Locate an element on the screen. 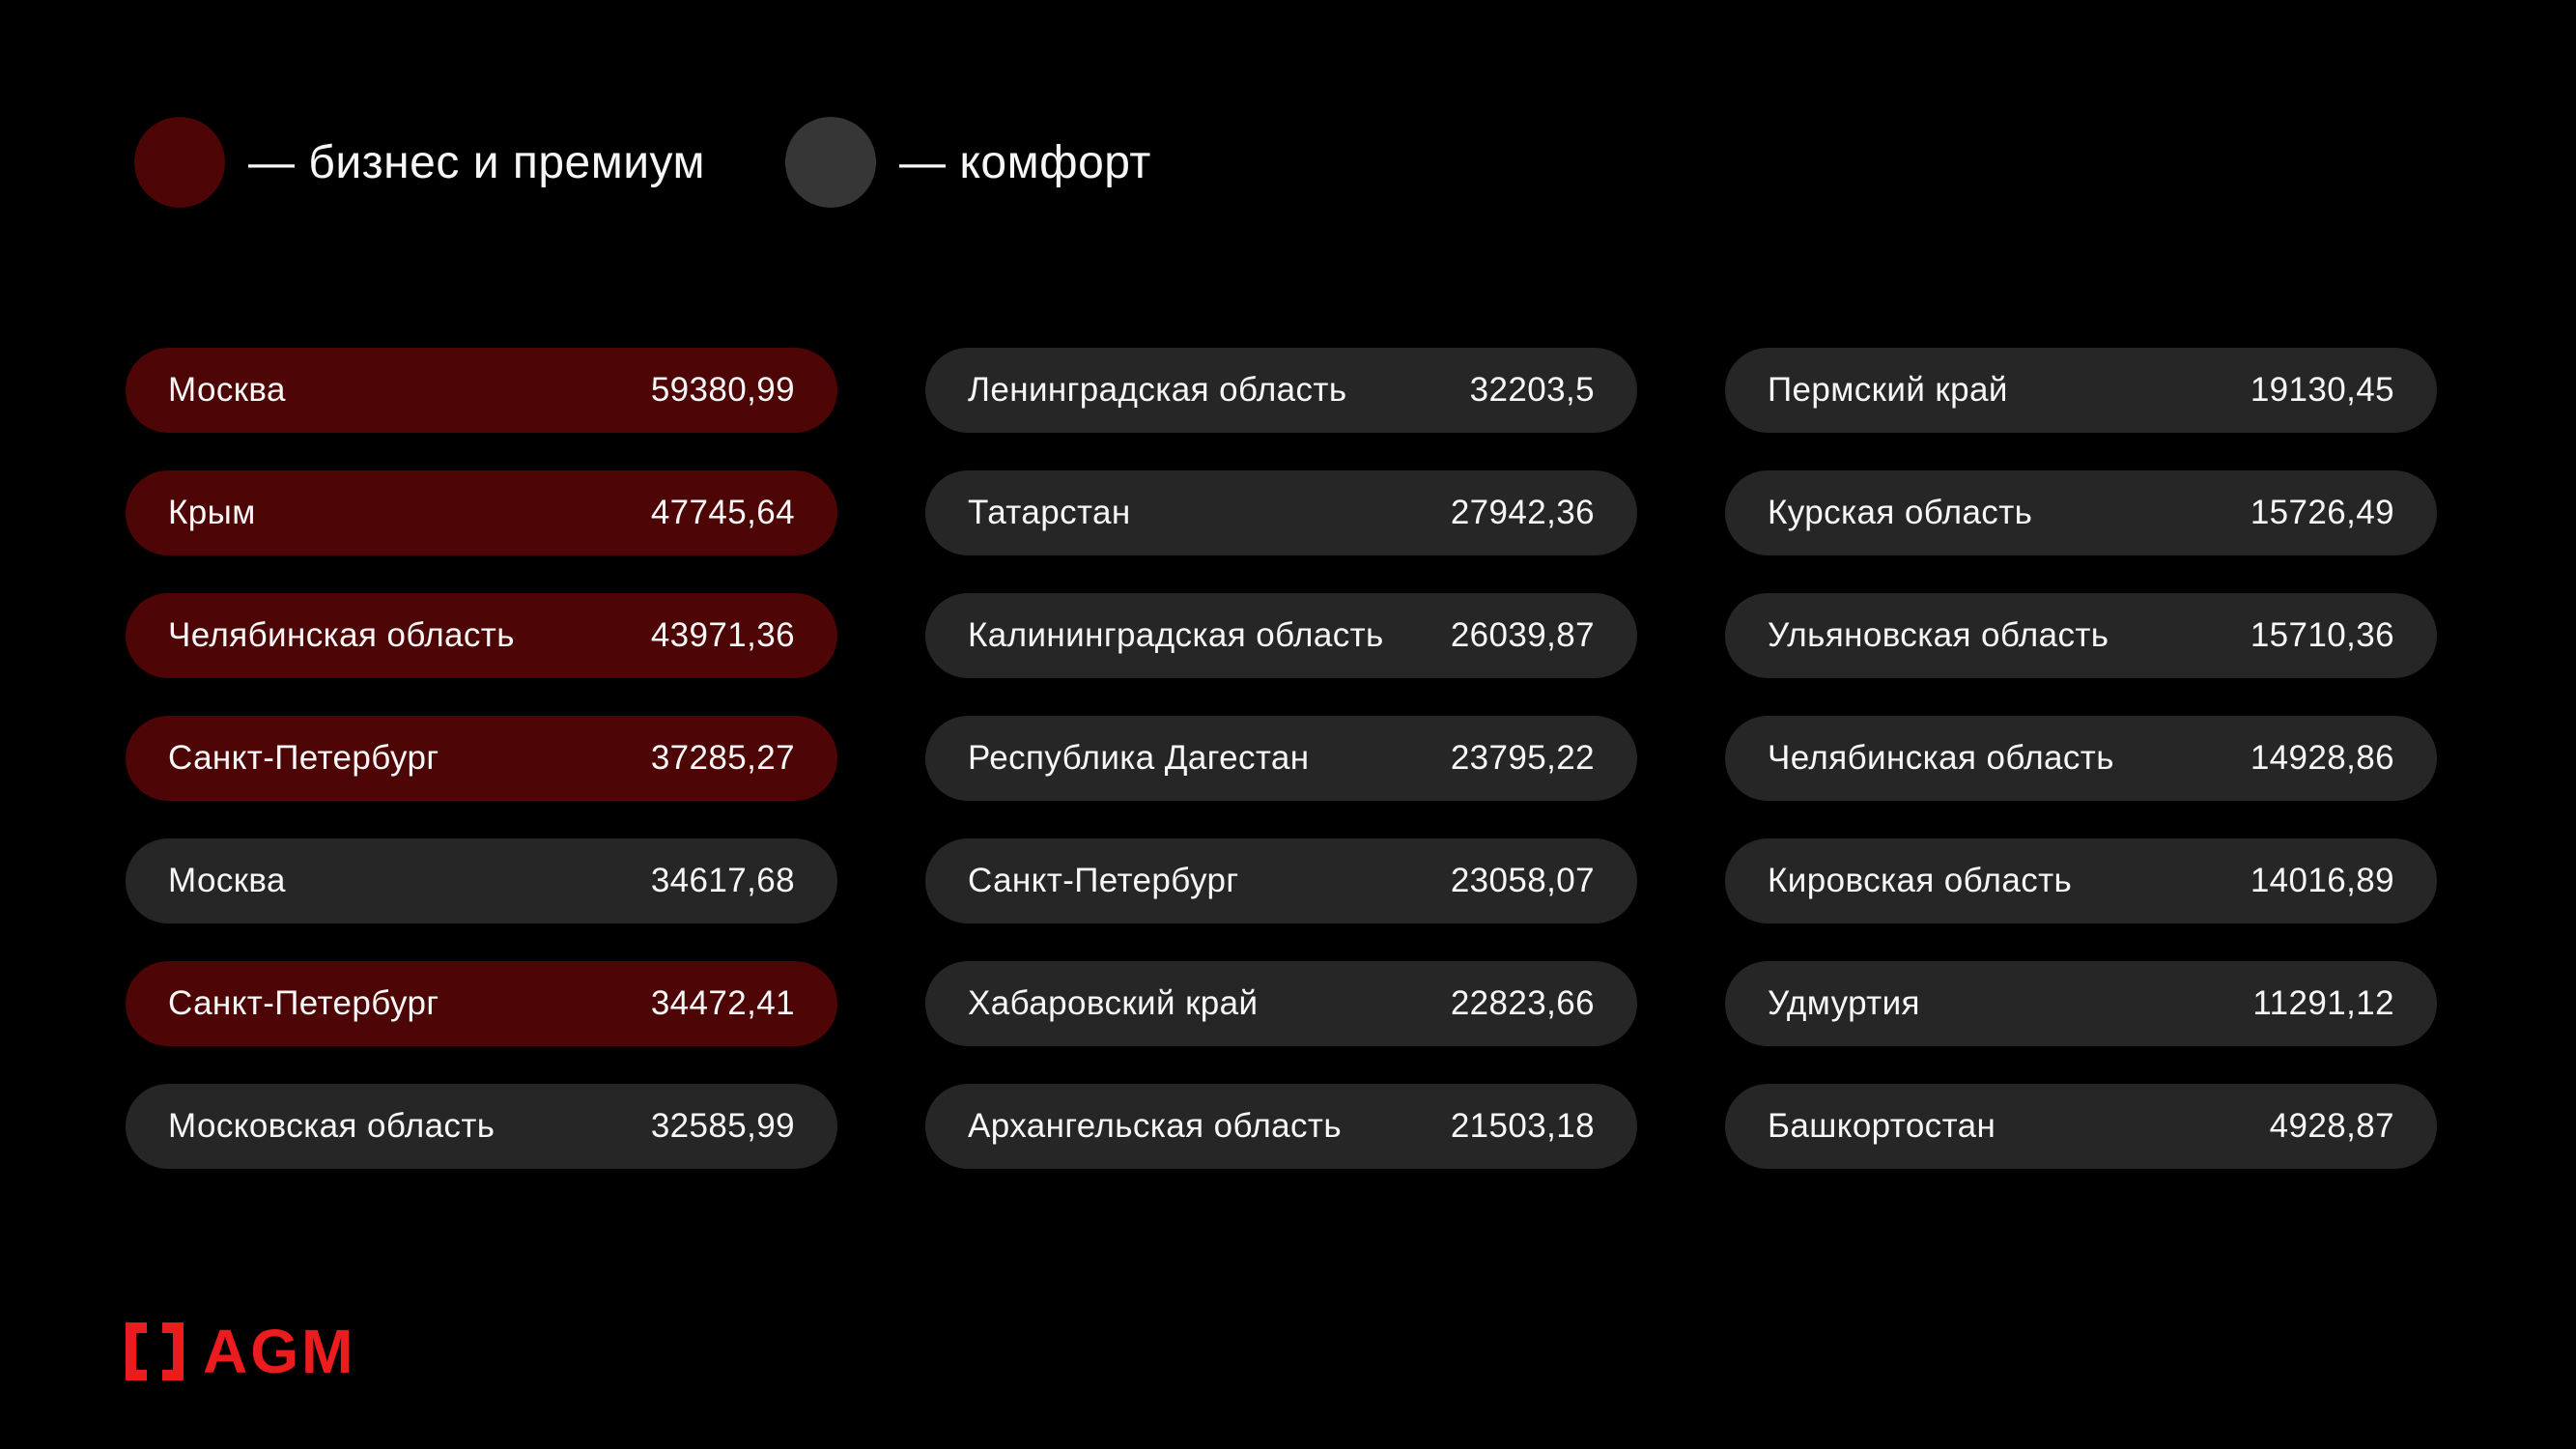 The height and width of the screenshot is (1449, 2576). region-row: Татарстан 27942,36 is located at coordinates (1281, 512).